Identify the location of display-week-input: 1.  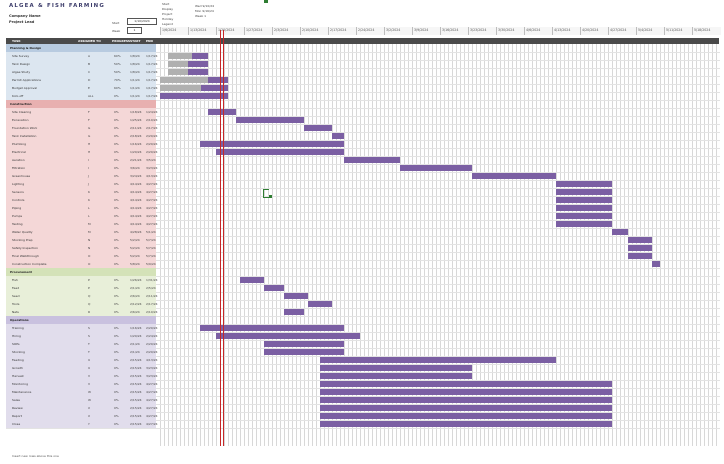
(134, 30).